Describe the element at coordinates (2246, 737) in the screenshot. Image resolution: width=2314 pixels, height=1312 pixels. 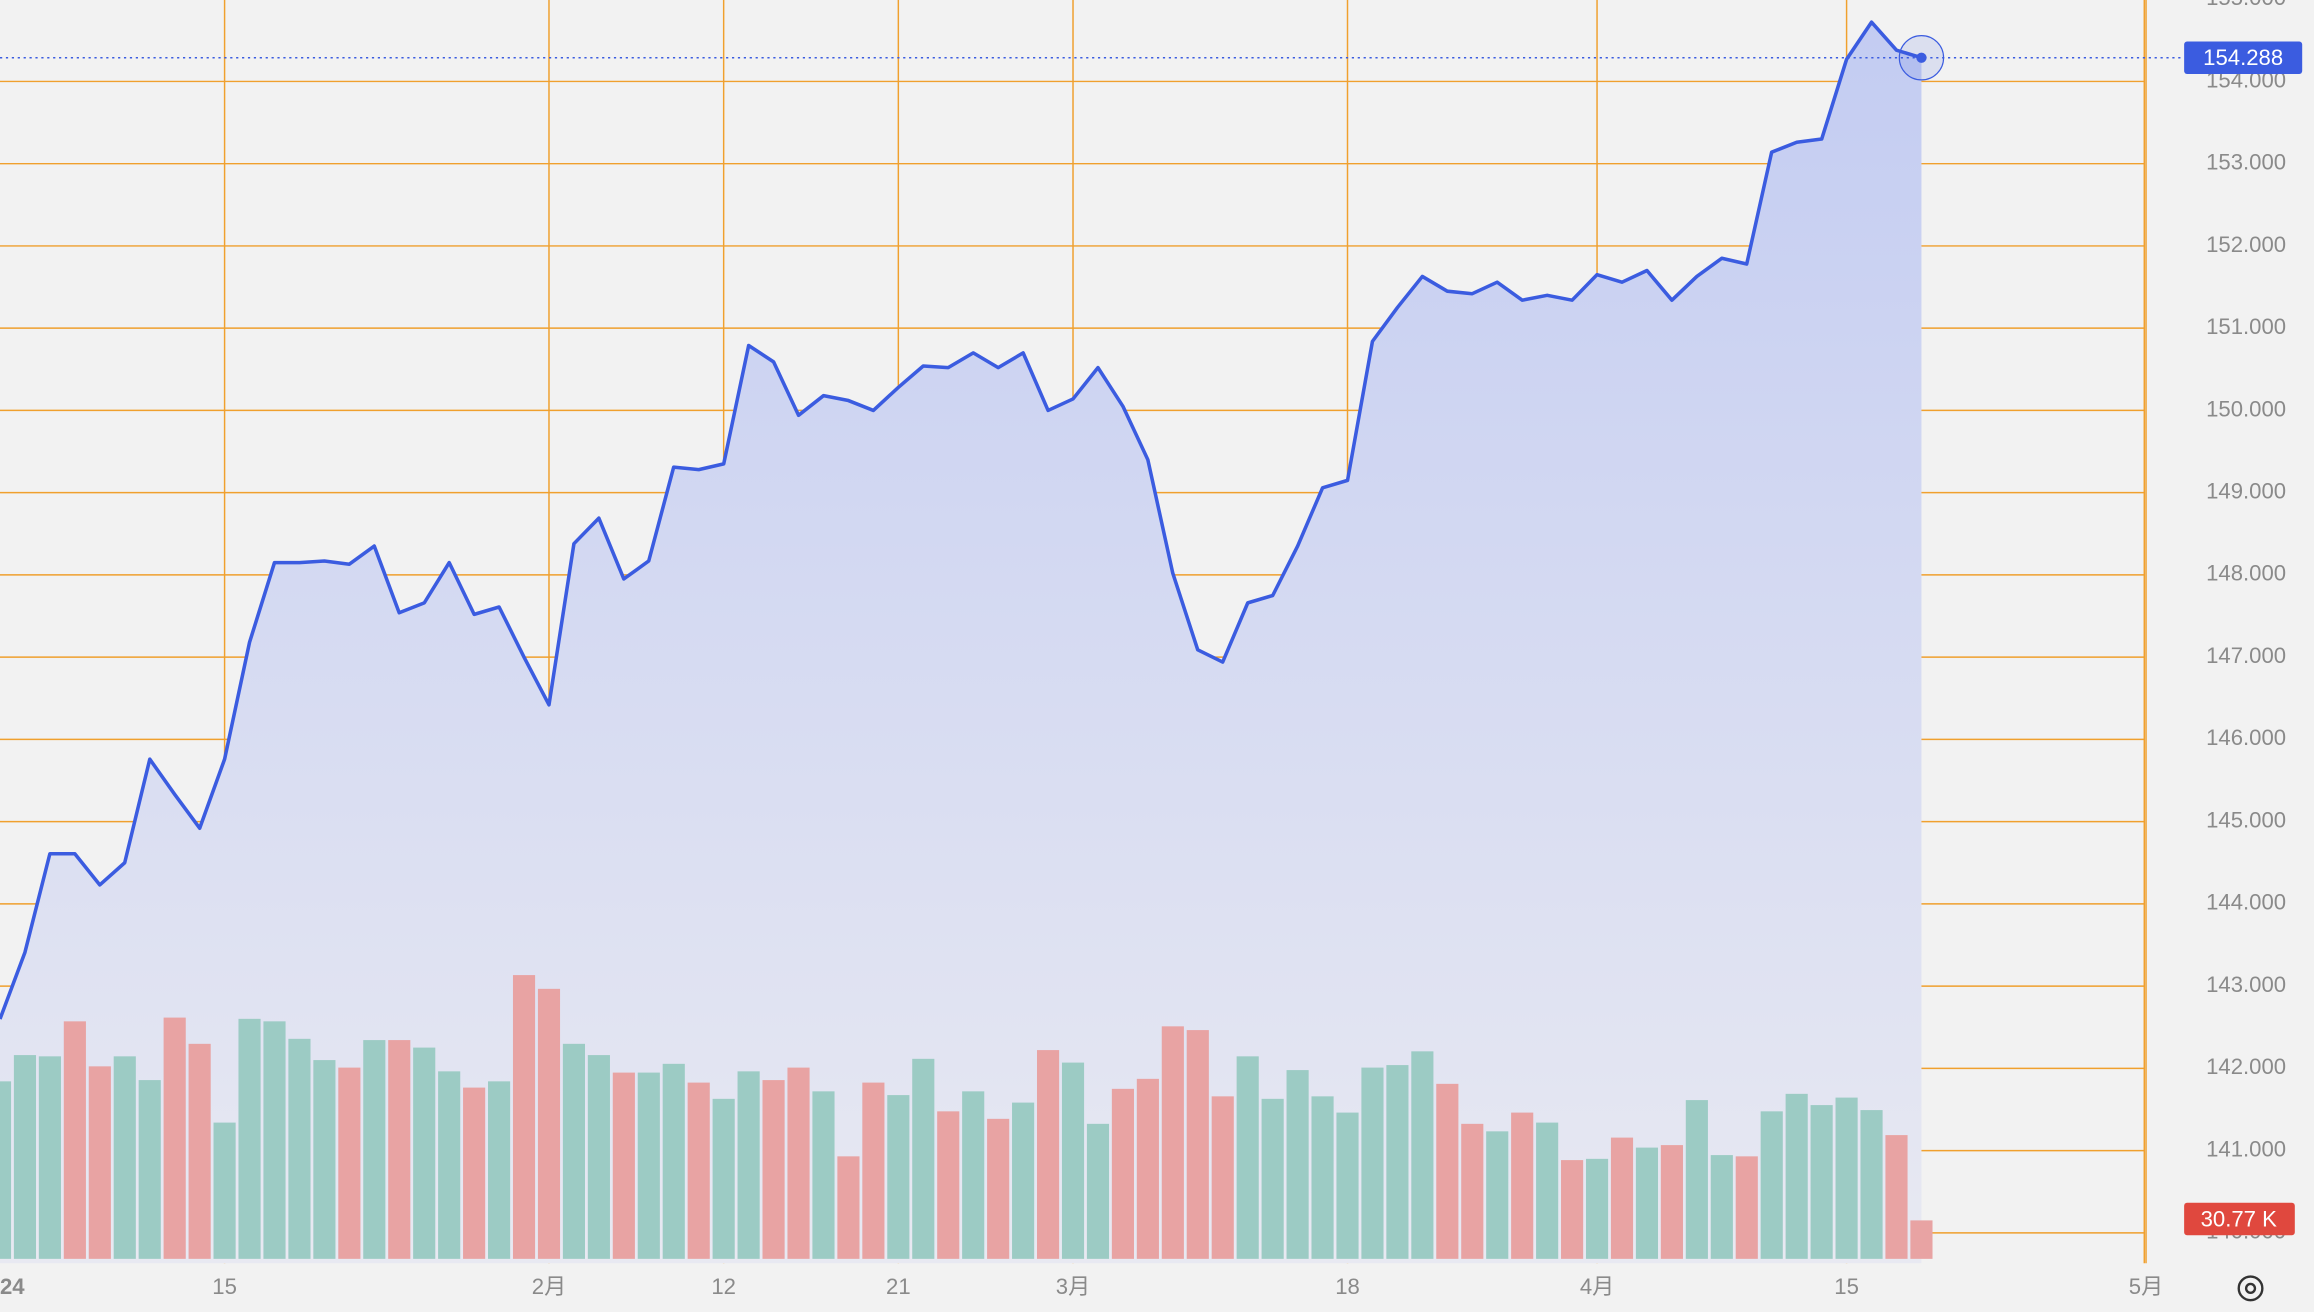
I see `y-tick-label: 146.000` at that location.